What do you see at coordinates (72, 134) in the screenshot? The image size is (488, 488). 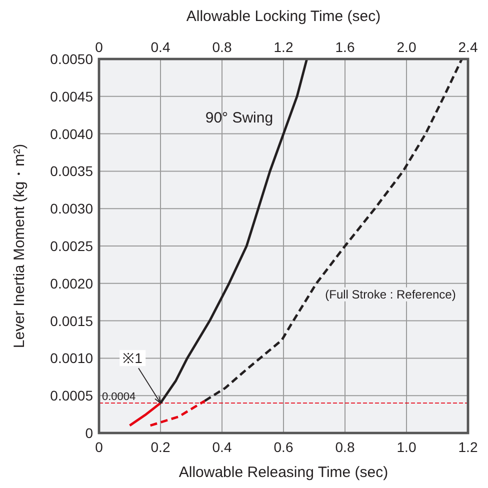 I see `y-tick-label: 0.0040` at bounding box center [72, 134].